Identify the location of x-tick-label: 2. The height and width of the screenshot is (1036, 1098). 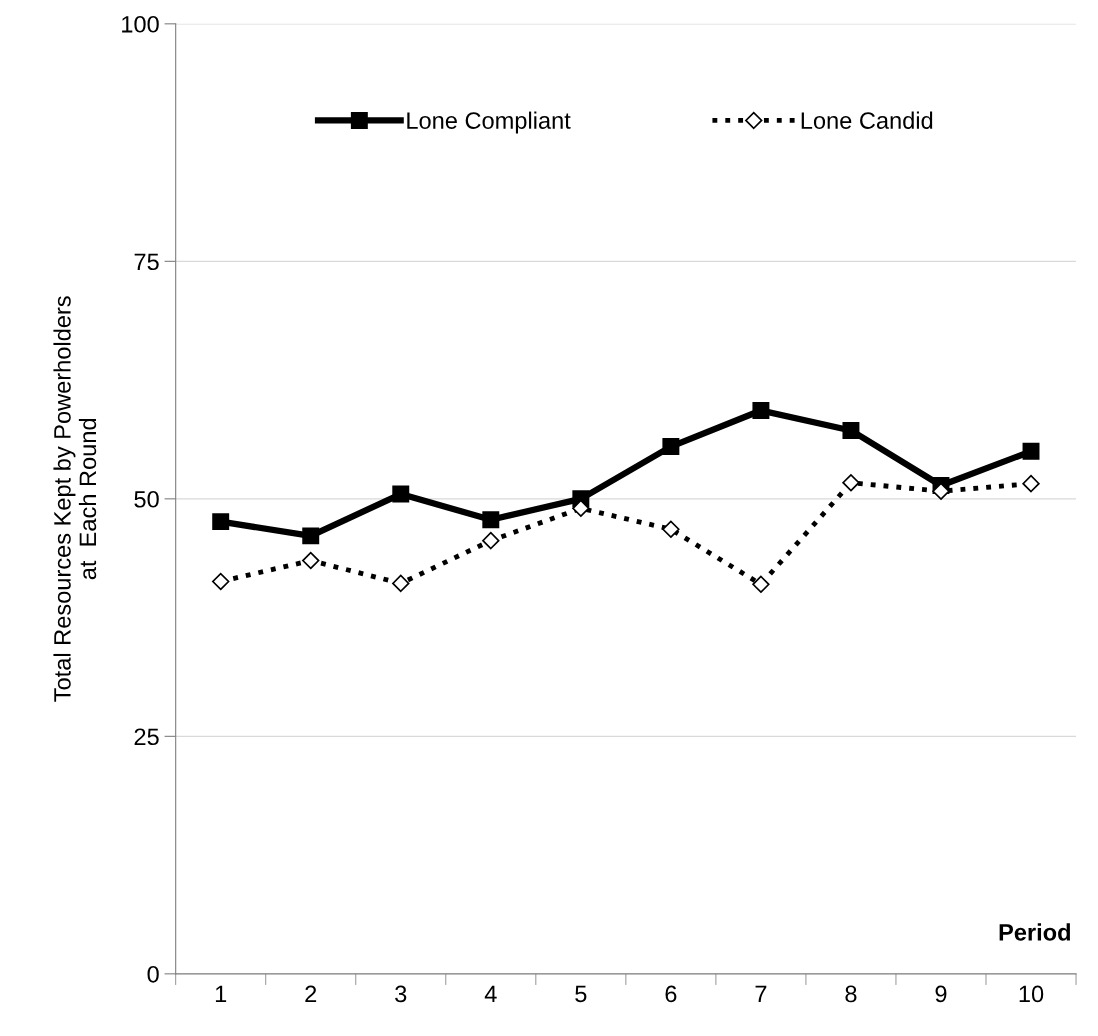
(311, 994).